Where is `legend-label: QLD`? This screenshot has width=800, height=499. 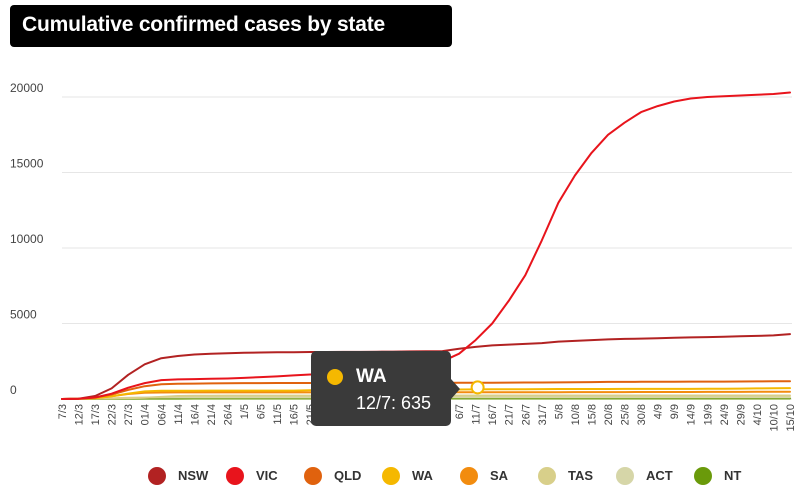 legend-label: QLD is located at coordinates (348, 475).